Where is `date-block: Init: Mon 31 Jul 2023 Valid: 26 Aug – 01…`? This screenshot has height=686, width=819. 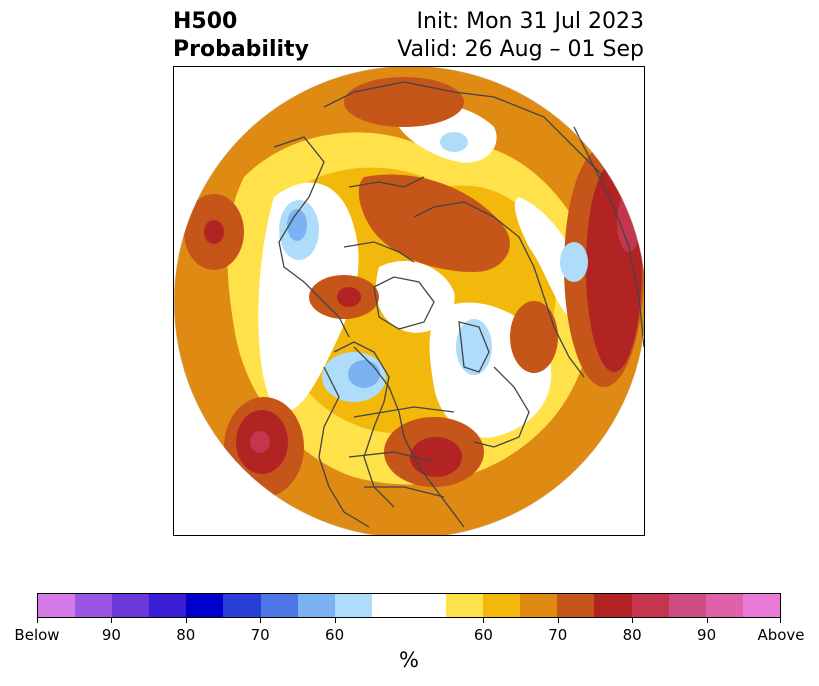
date-block: Init: Mon 31 Jul 2023 Valid: 26 Aug – 01… is located at coordinates (520, 36).